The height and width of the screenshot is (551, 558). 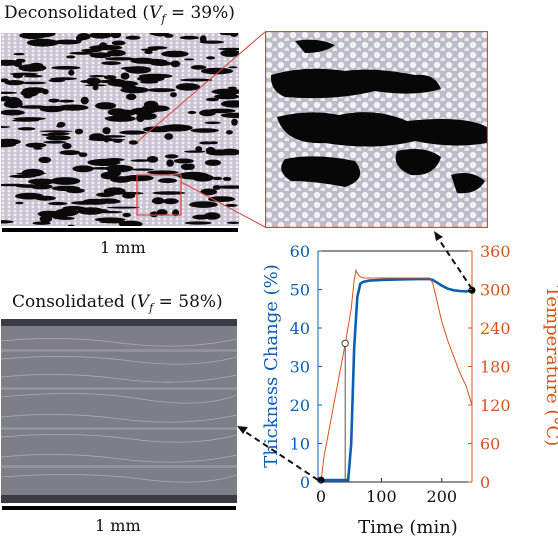 I want to click on left-tick-label: 50, so click(x=300, y=290).